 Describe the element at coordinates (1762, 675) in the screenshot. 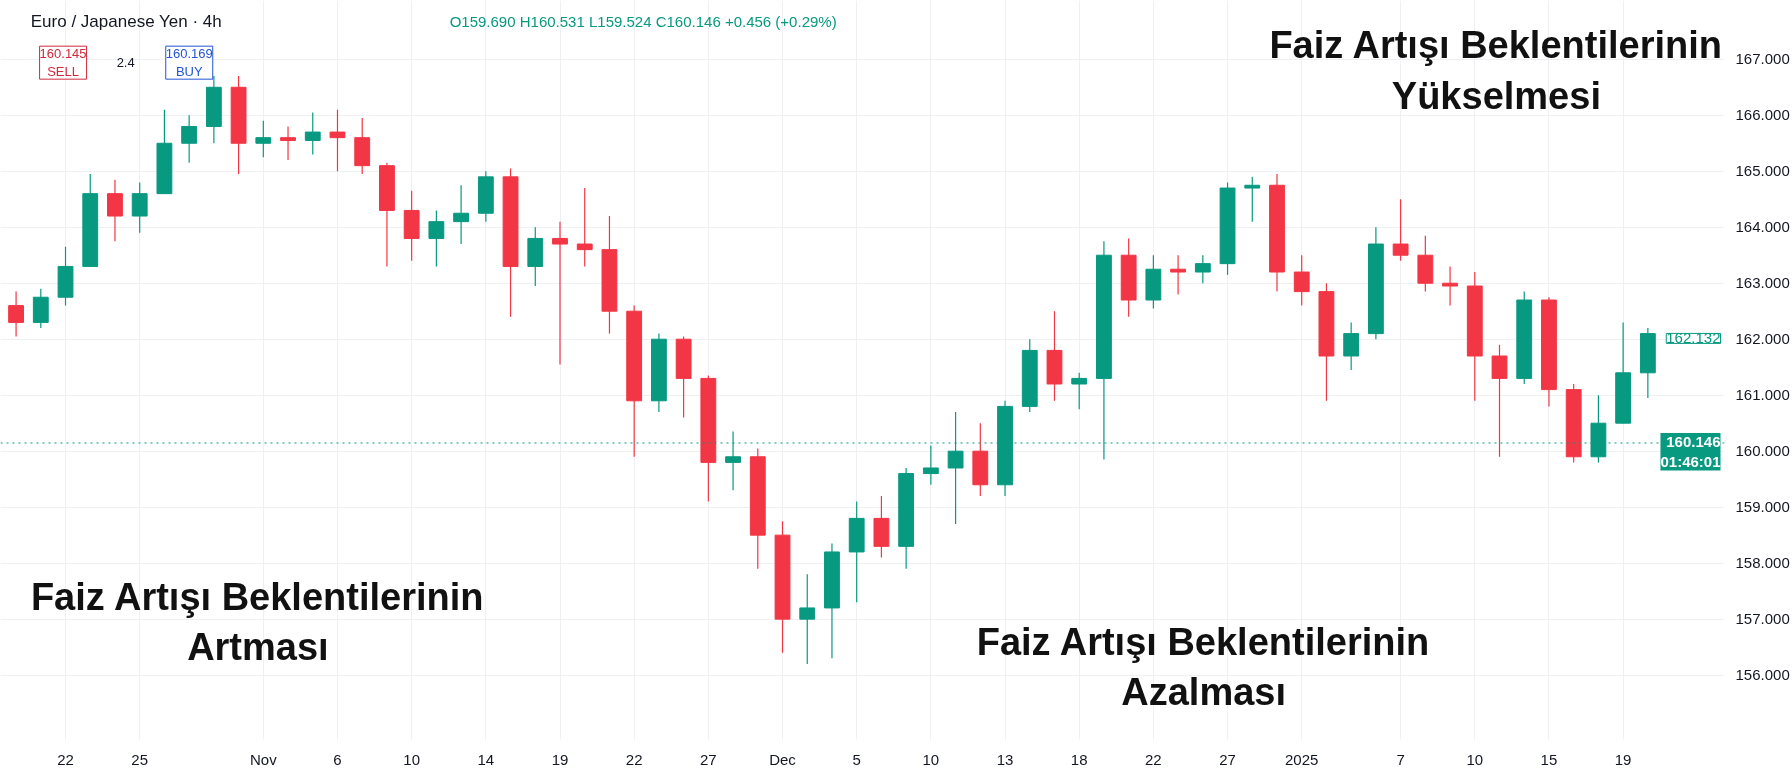

I see `y-tick-label: 156.000` at that location.